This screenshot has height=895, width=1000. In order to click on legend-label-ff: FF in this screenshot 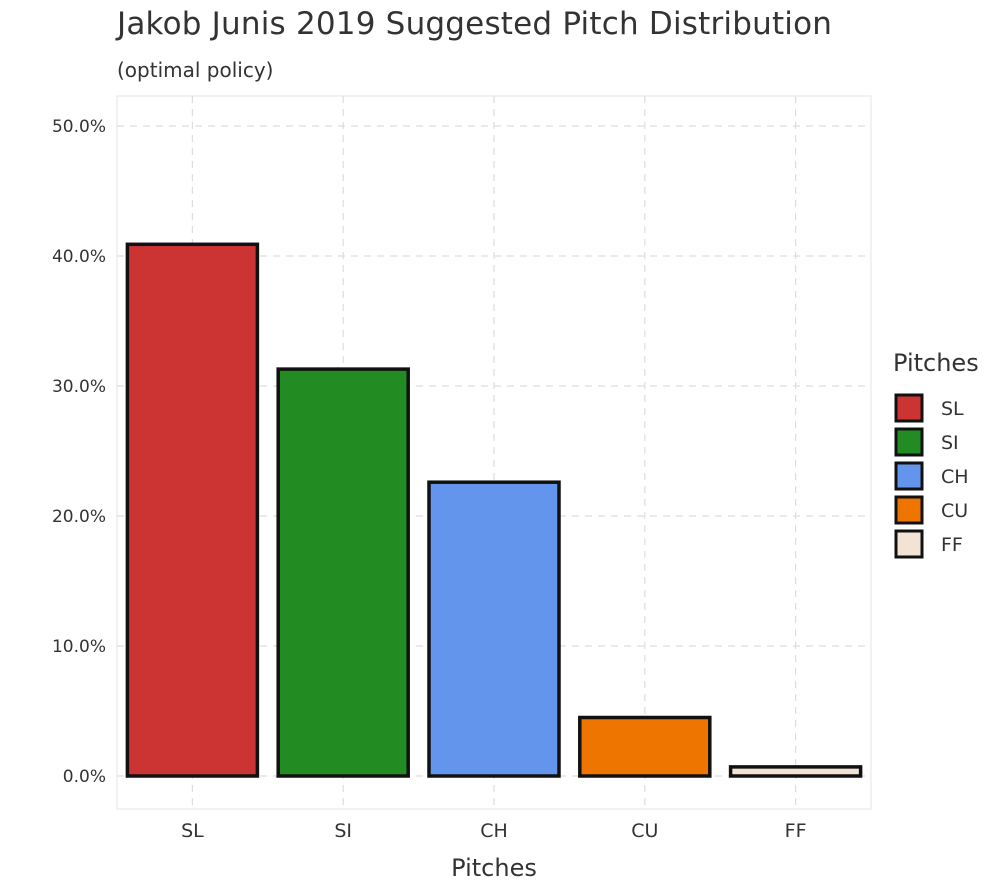, I will do `click(952, 545)`.